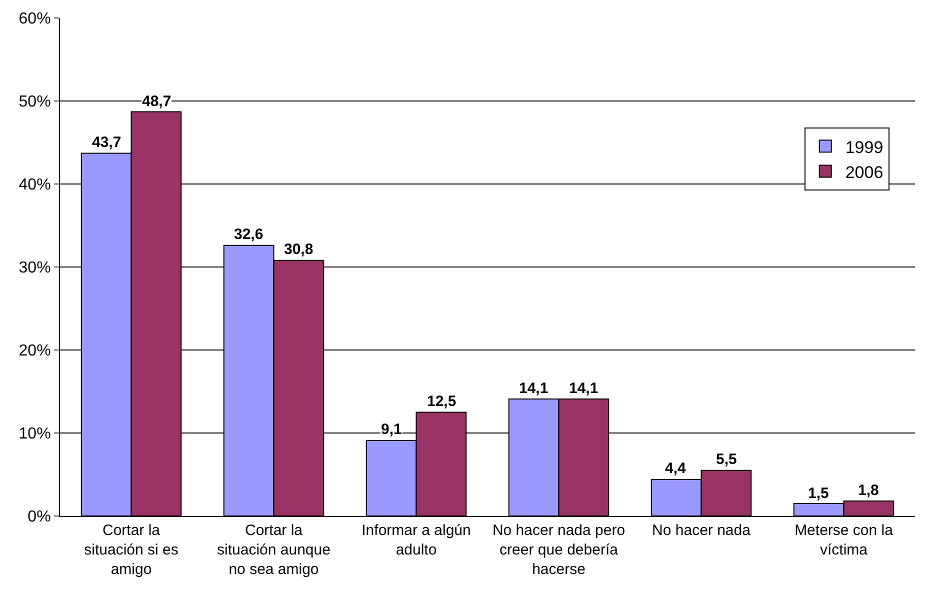  I want to click on y-tick-label: 40%, so click(34, 185).